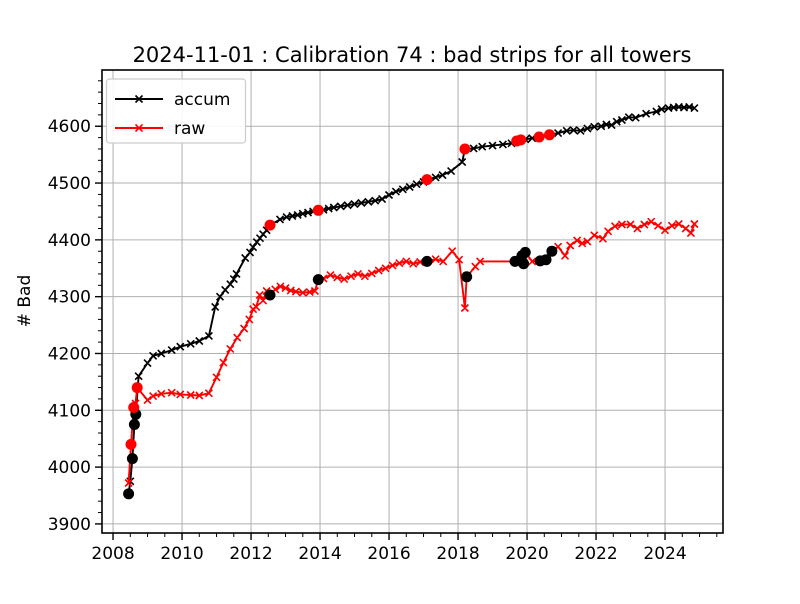 This screenshot has width=800, height=604. Describe the element at coordinates (69, 468) in the screenshot. I see `y-tick-label: 4000` at that location.